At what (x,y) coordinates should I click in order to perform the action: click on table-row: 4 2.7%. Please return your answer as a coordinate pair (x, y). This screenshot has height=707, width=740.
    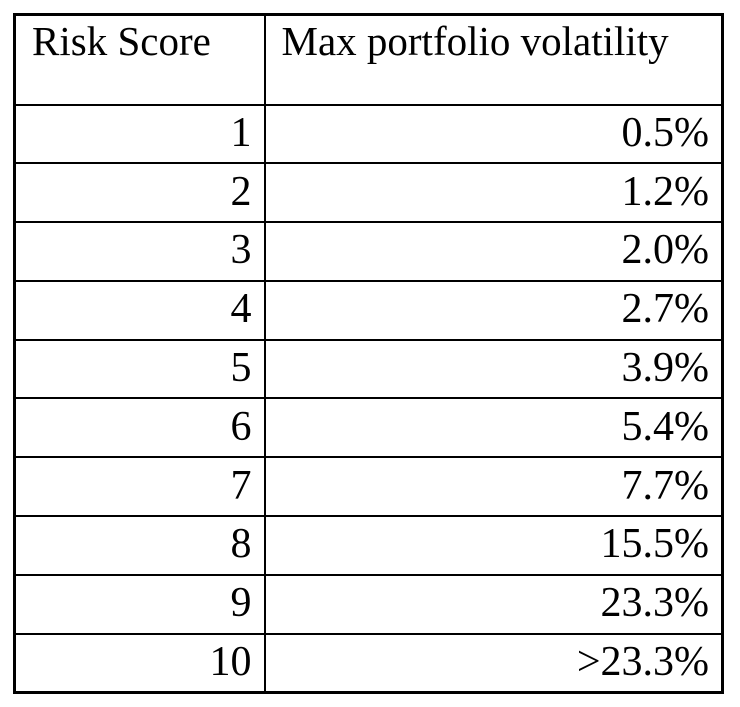
    Looking at the image, I should click on (368, 310).